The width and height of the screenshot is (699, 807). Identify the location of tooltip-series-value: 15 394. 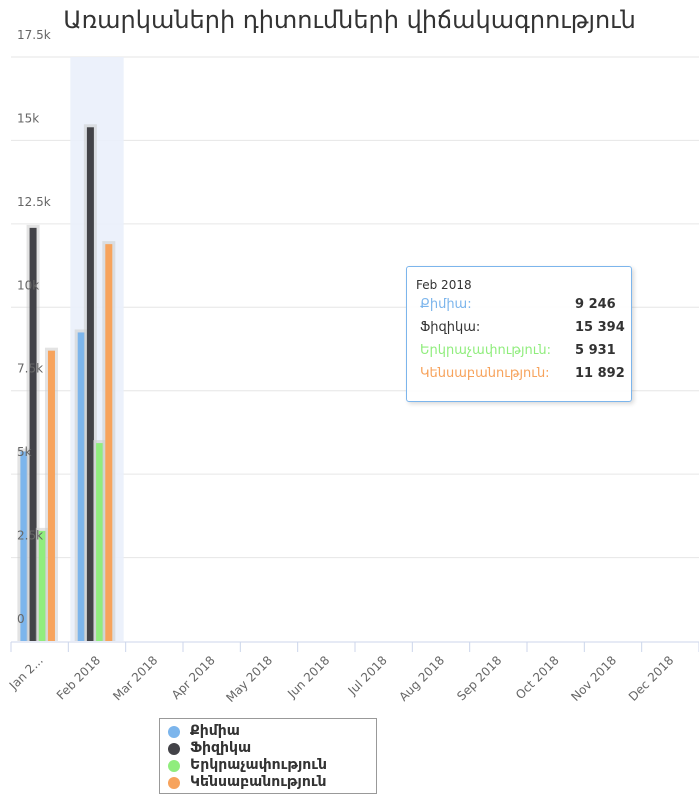
(600, 327).